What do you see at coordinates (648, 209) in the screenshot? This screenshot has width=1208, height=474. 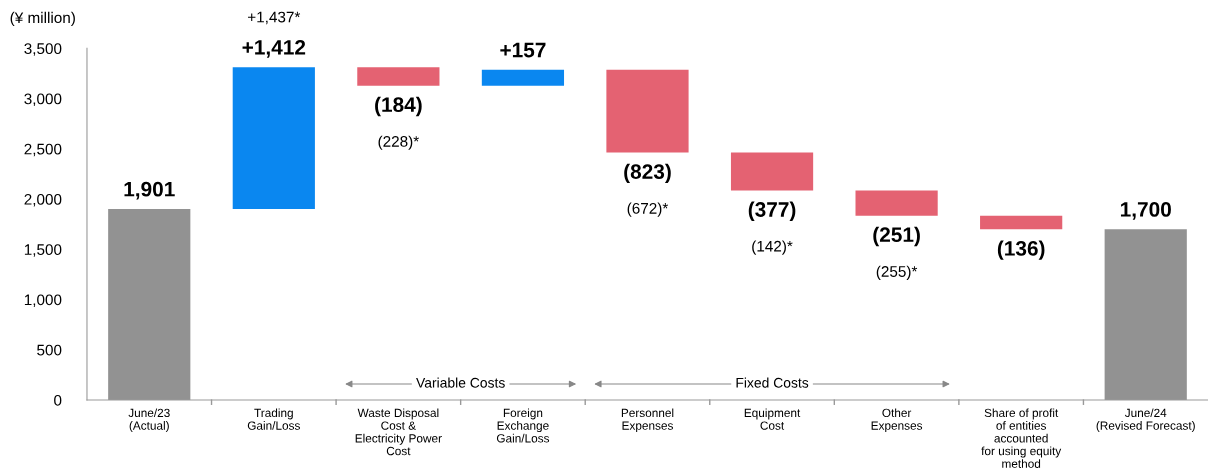 I see `annotation: (672)*` at bounding box center [648, 209].